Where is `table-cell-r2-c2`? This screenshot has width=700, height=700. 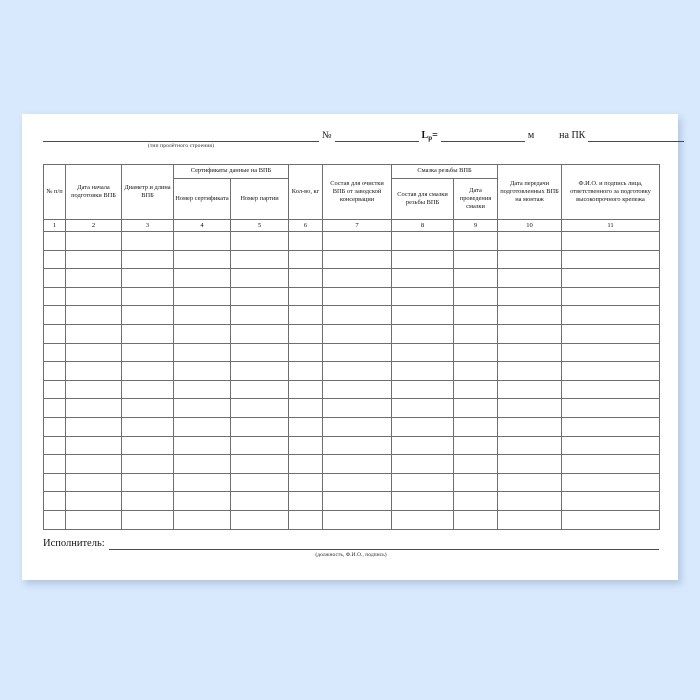
table-cell-r2-c2 is located at coordinates (93, 259).